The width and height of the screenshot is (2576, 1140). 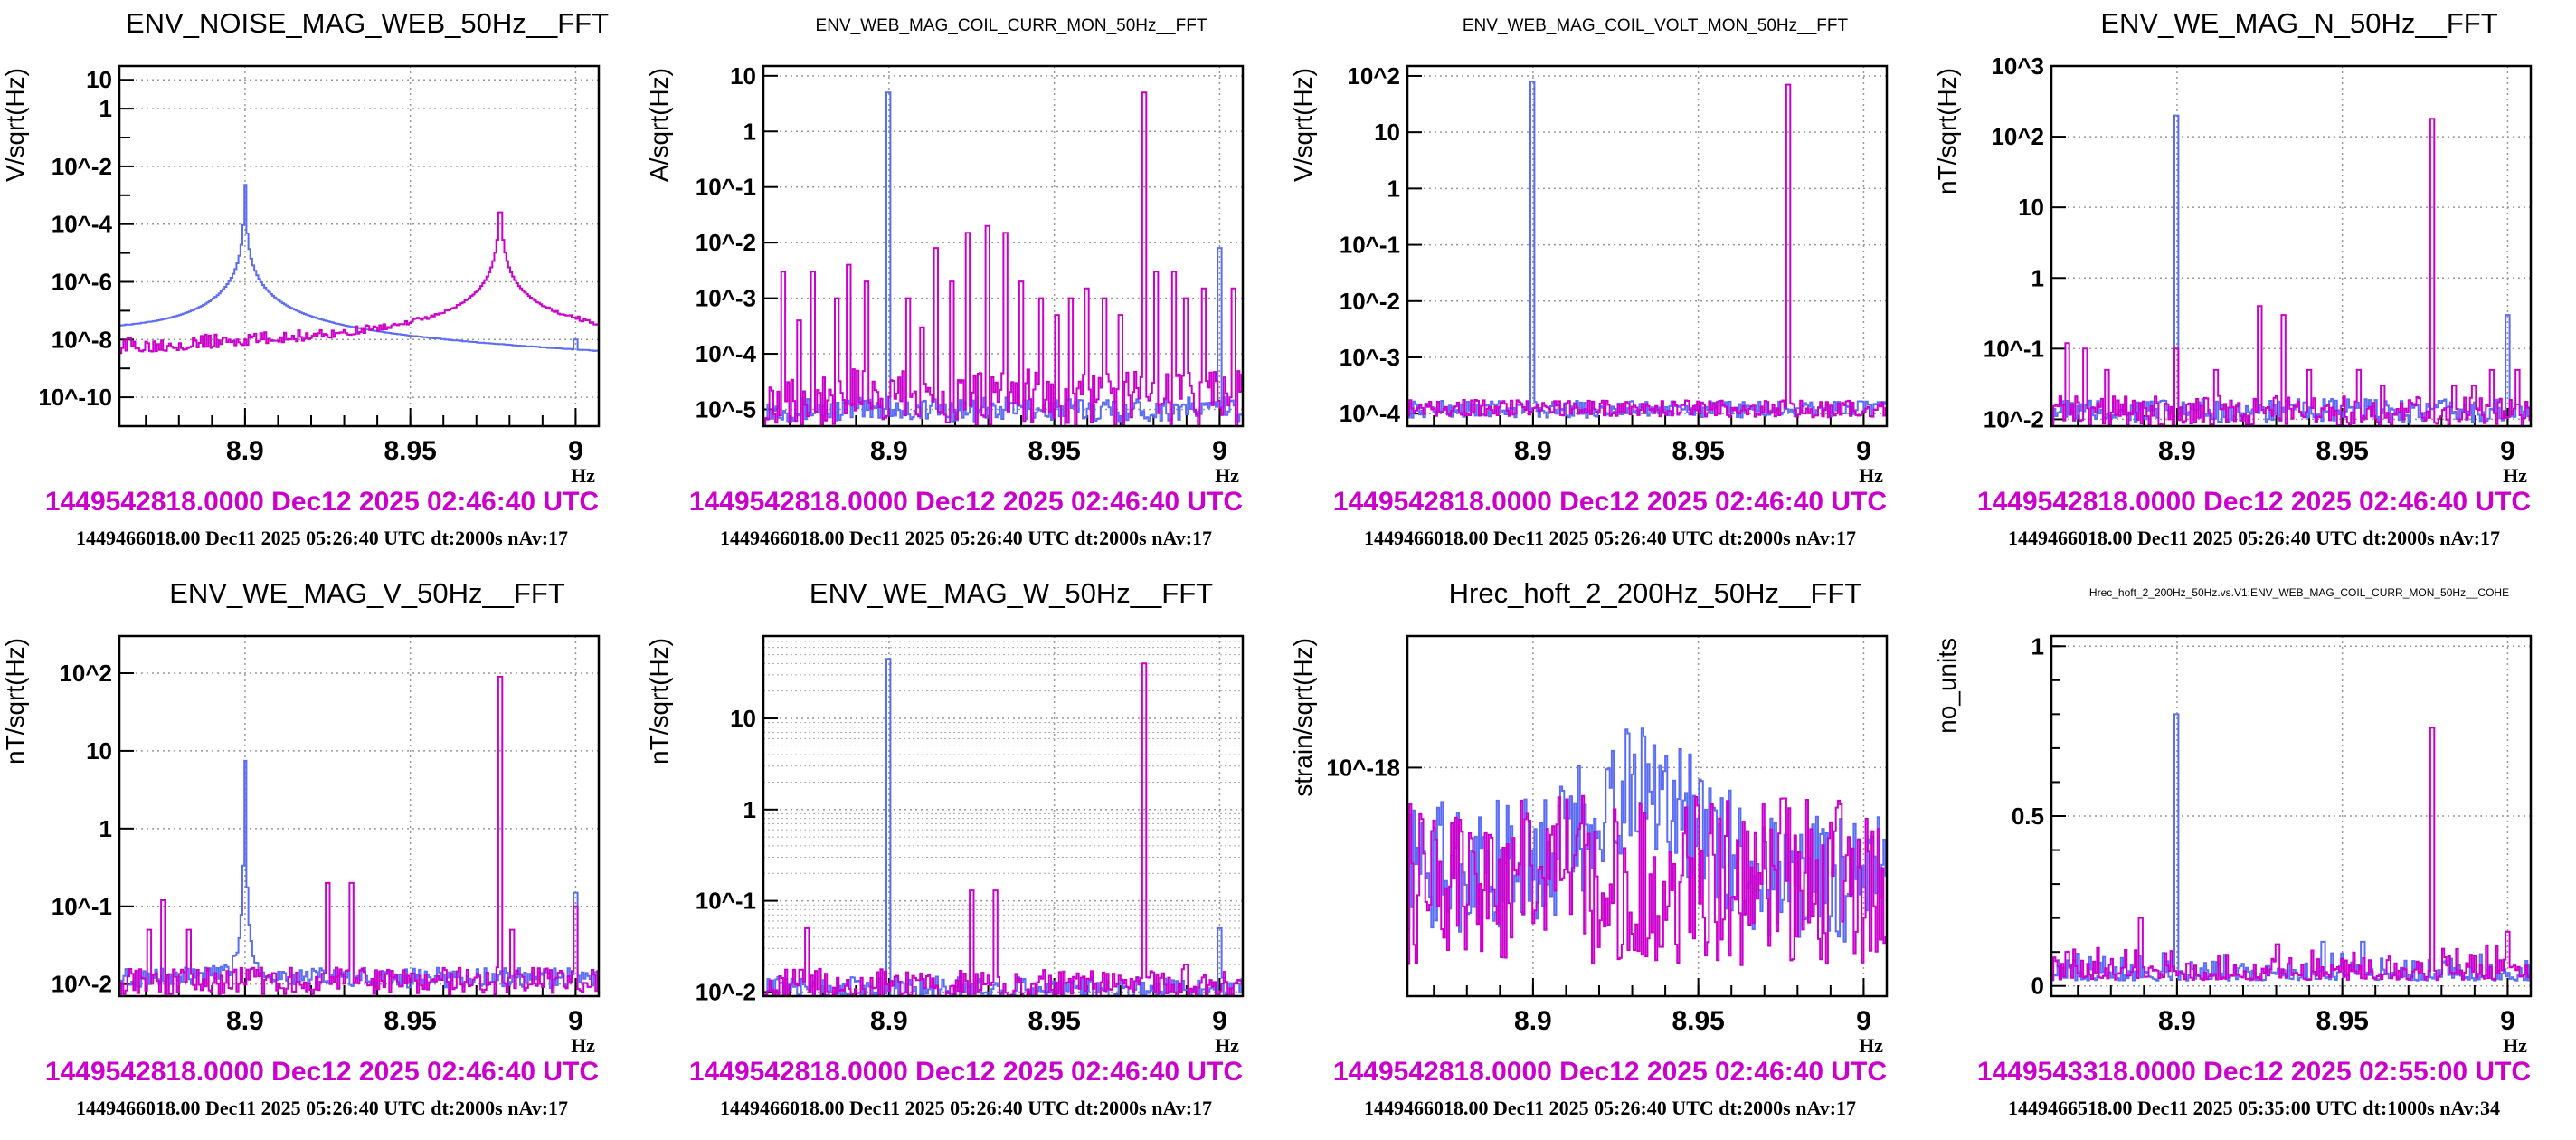 What do you see at coordinates (726, 410) in the screenshot?
I see `y-tick-label: 10^-5` at bounding box center [726, 410].